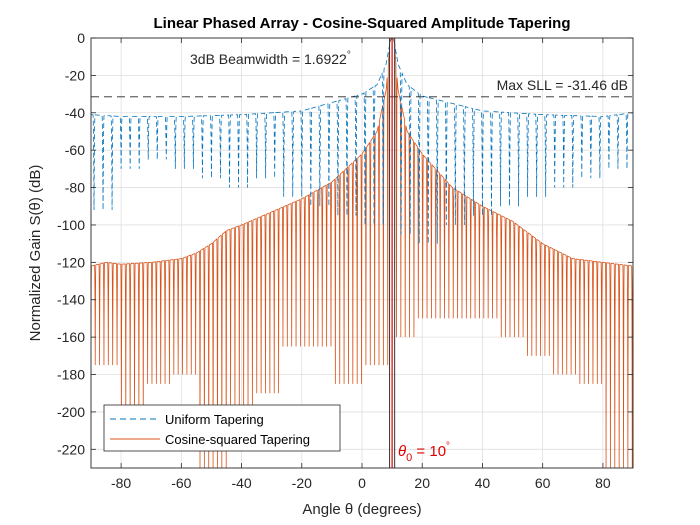  I want to click on x-tick-label: -80, so click(121, 483).